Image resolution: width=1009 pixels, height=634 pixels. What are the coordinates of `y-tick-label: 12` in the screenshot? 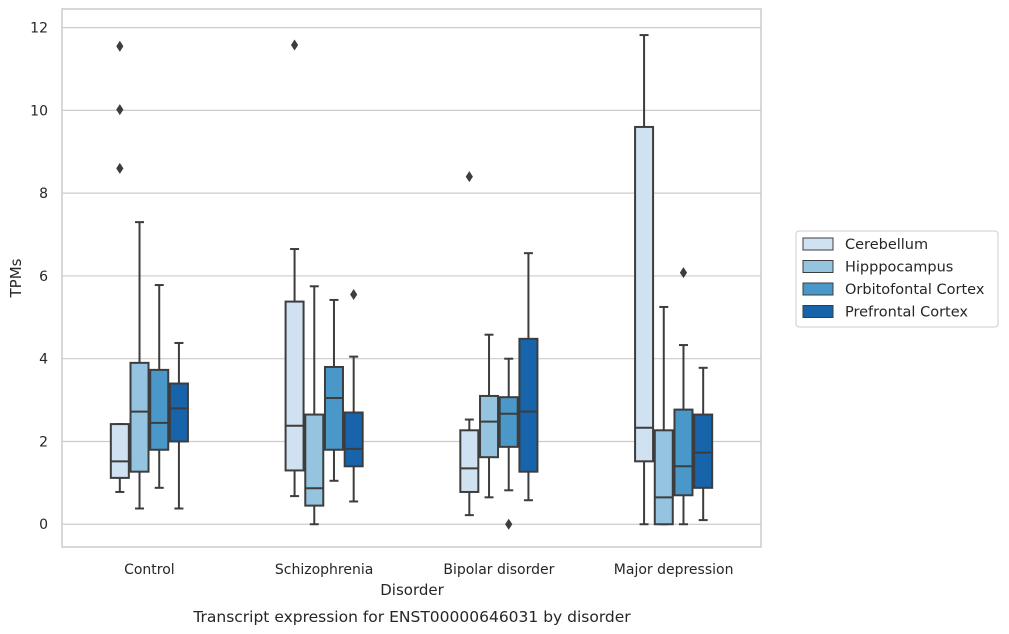 It's located at (39, 29).